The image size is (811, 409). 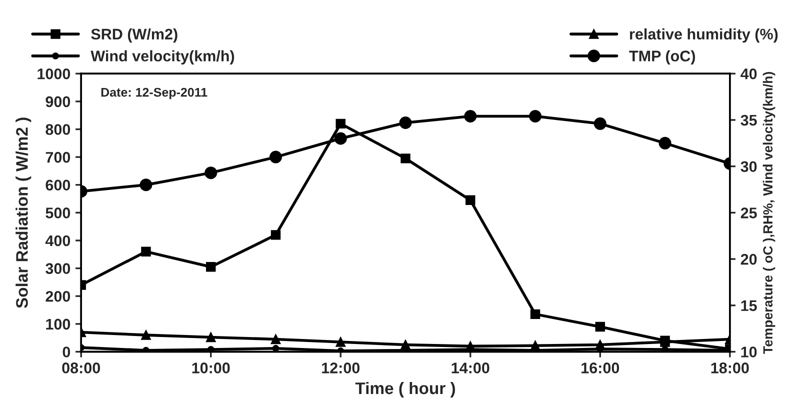 What do you see at coordinates (748, 213) in the screenshot?
I see `y2-tick-label: 25` at bounding box center [748, 213].